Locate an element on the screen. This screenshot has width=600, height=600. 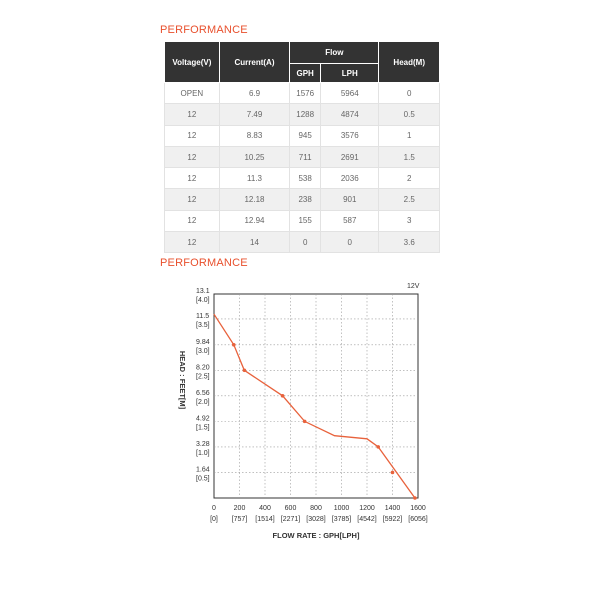
cell-current: 12.18 is located at coordinates (254, 199).